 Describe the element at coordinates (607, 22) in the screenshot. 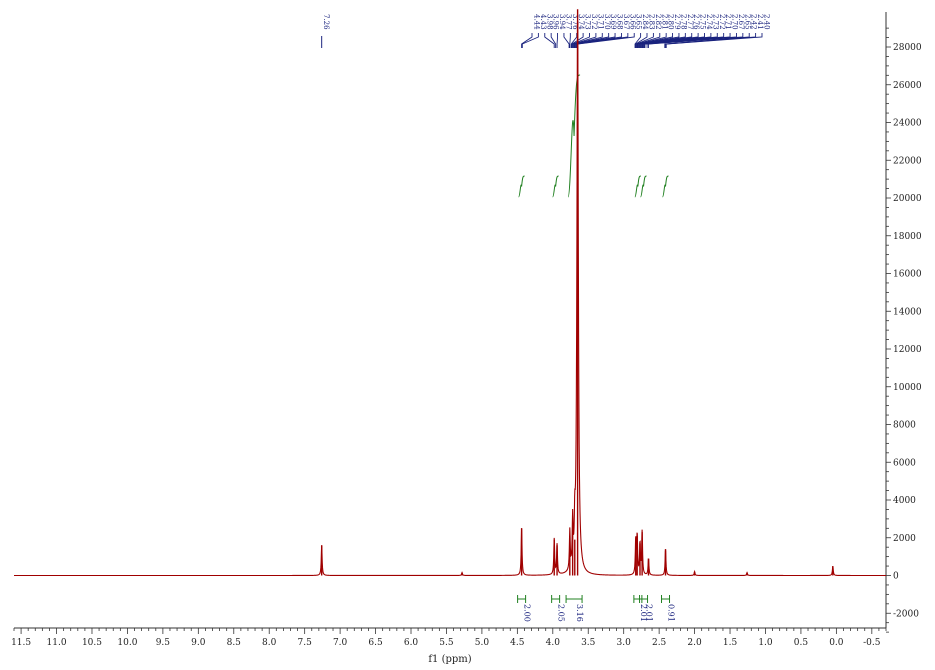

I see `peak-label: 3.70` at that location.